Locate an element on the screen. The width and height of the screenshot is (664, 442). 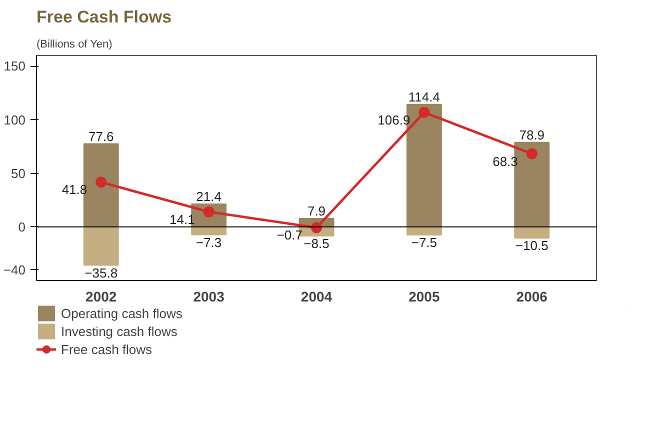
y-tick-label: 100 is located at coordinates (15, 120).